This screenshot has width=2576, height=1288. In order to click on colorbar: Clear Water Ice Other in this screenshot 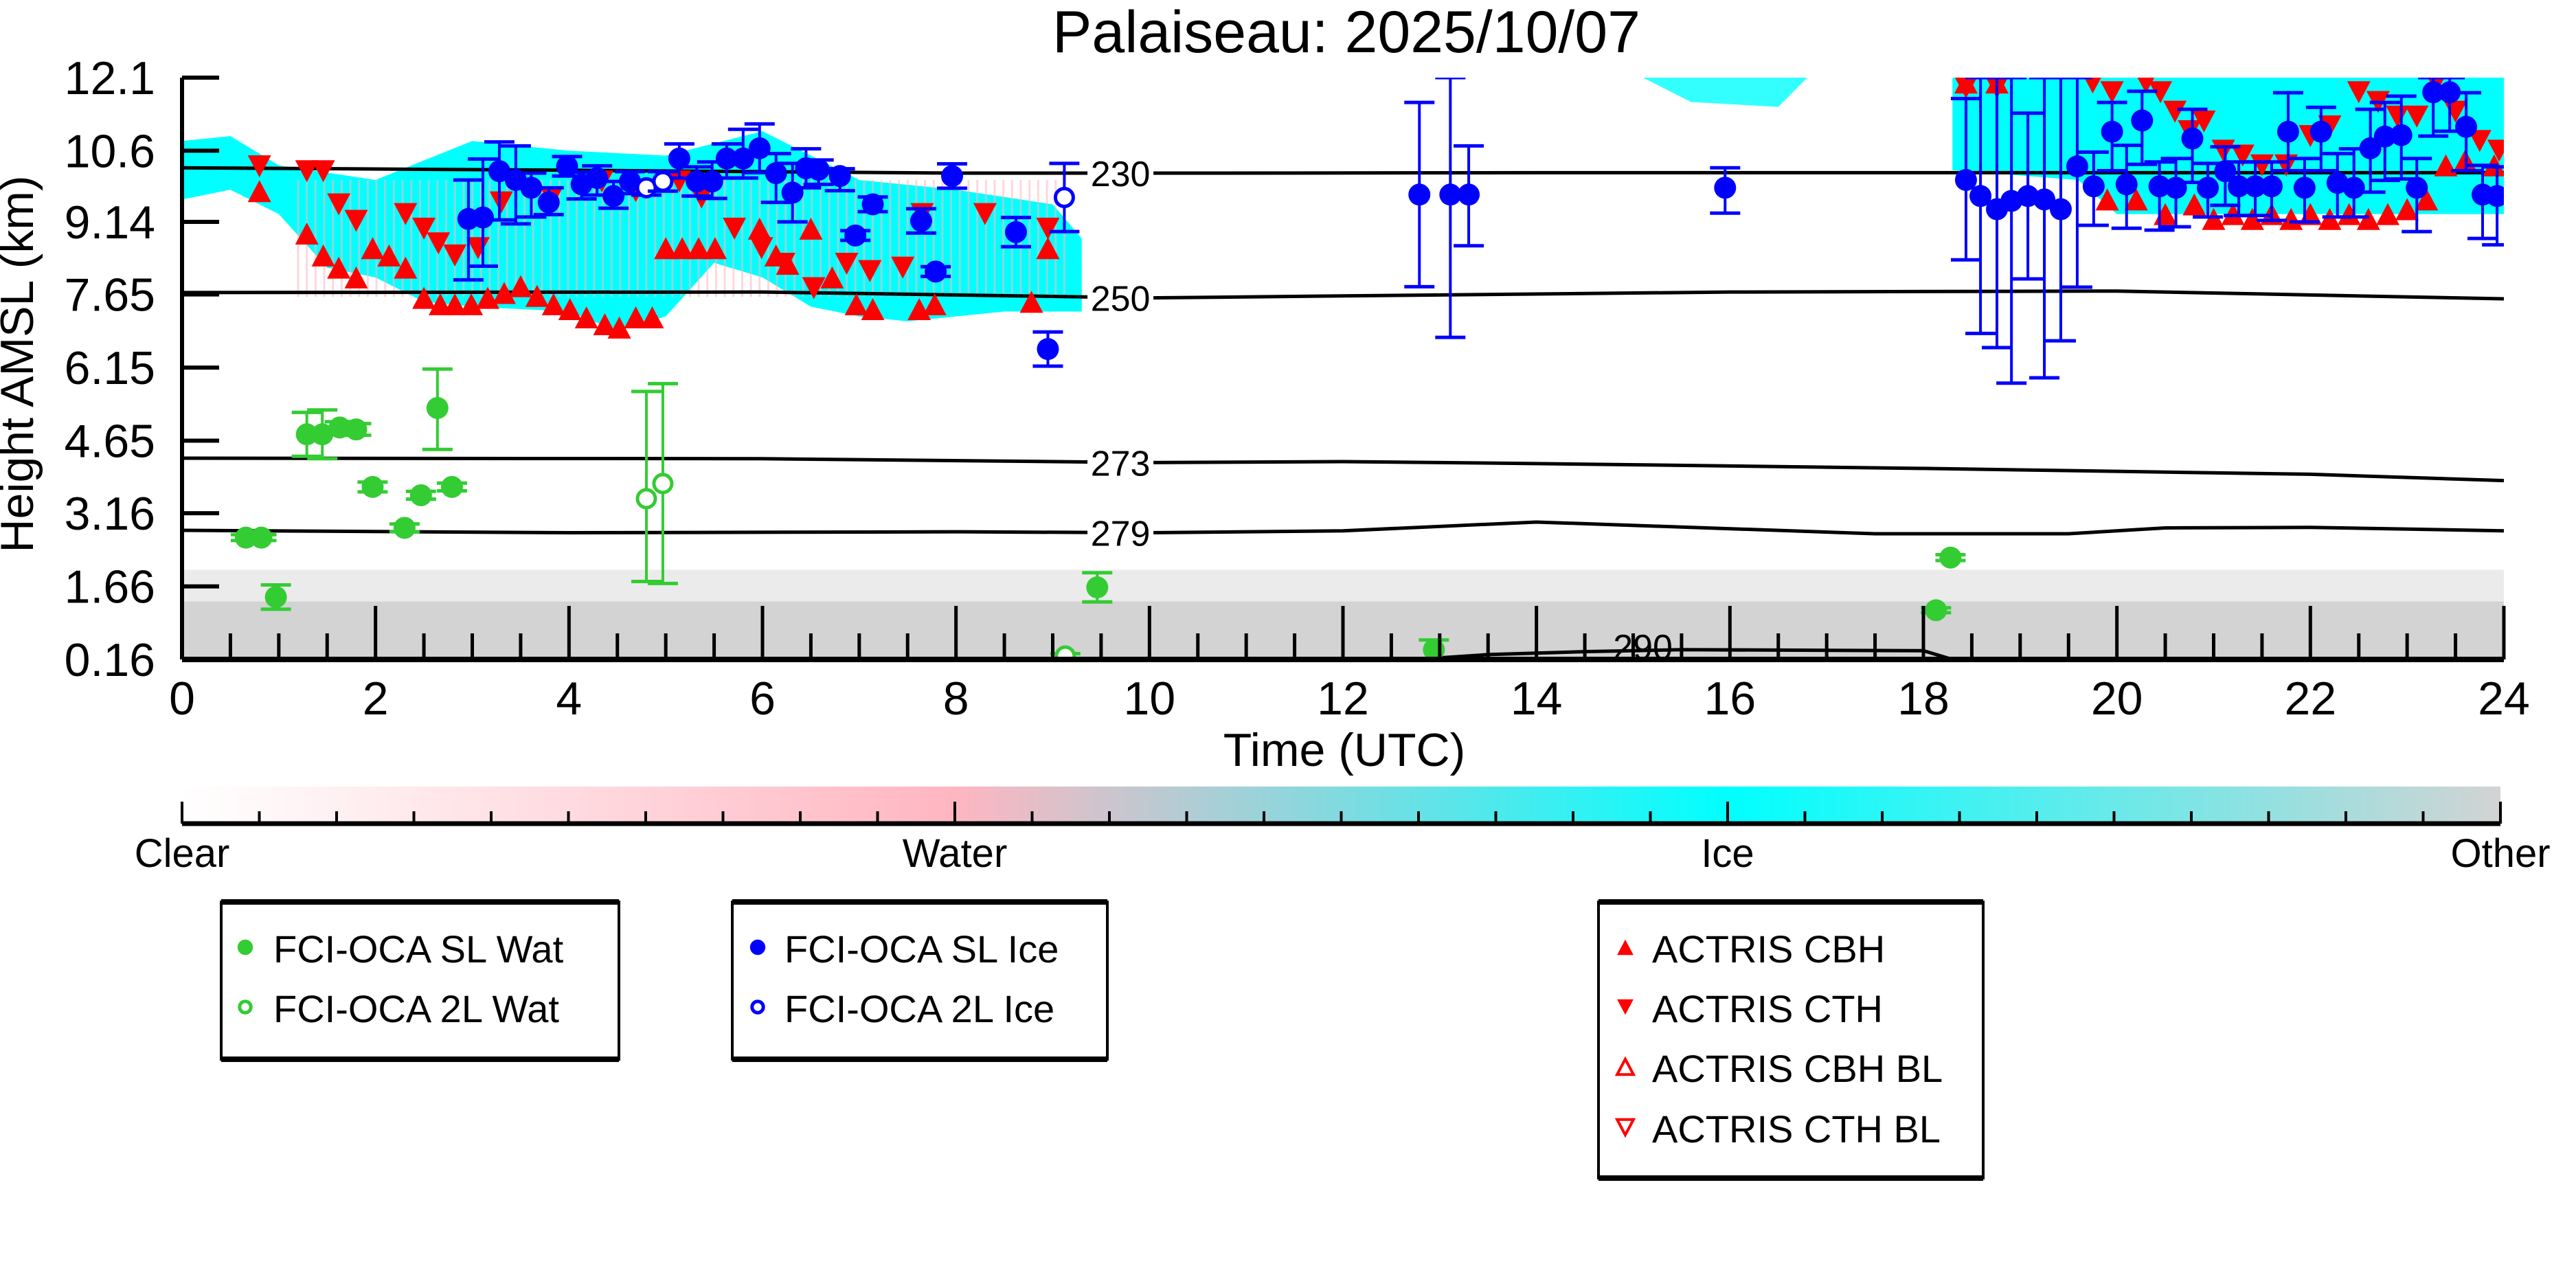, I will do `click(1343, 831)`.